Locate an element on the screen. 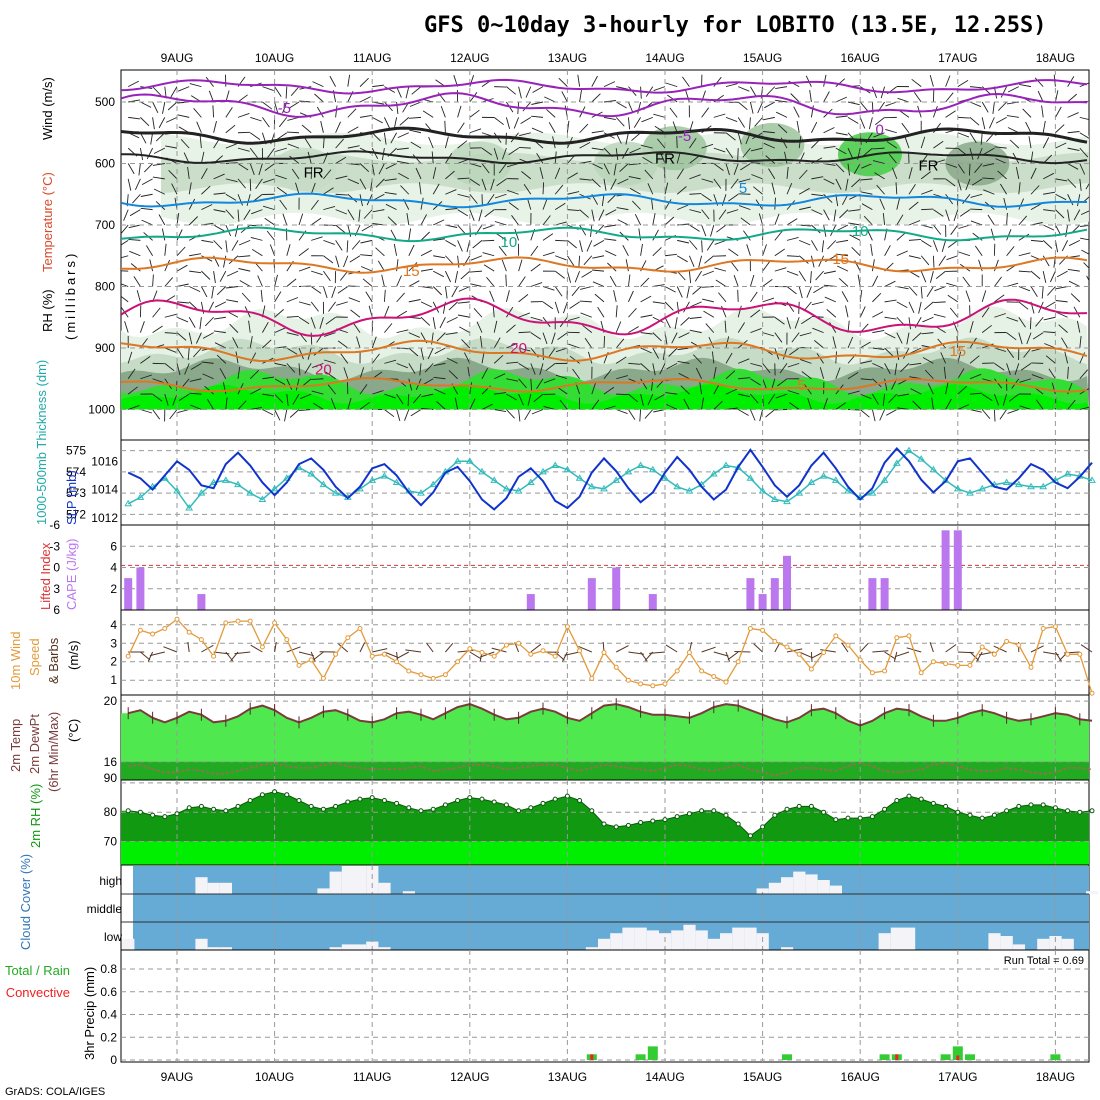  y-tick-label: 575 is located at coordinates (76, 451).